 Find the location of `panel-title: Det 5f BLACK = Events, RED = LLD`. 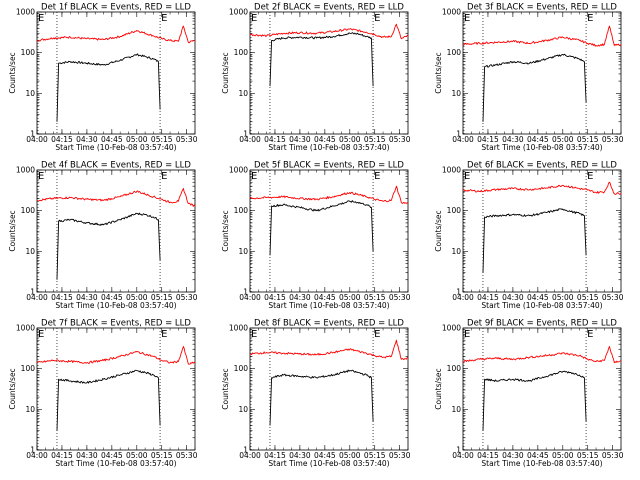

panel-title: Det 5f BLACK = Events, RED = LLD is located at coordinates (329, 166).